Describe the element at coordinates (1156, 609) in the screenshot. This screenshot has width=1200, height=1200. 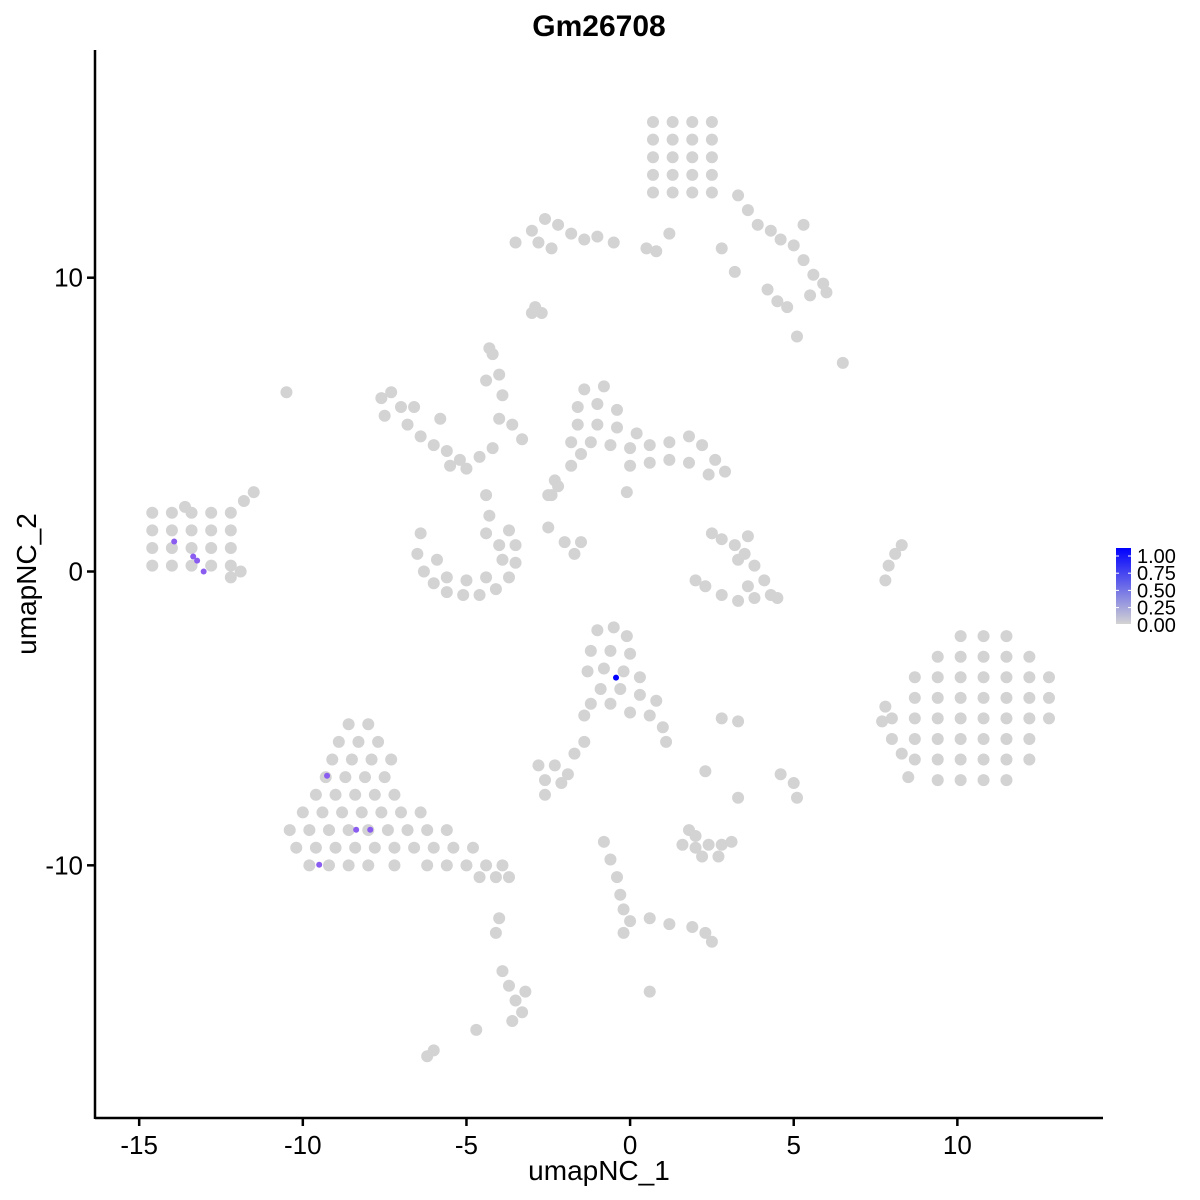
I see `legend-label: 0.25` at that location.